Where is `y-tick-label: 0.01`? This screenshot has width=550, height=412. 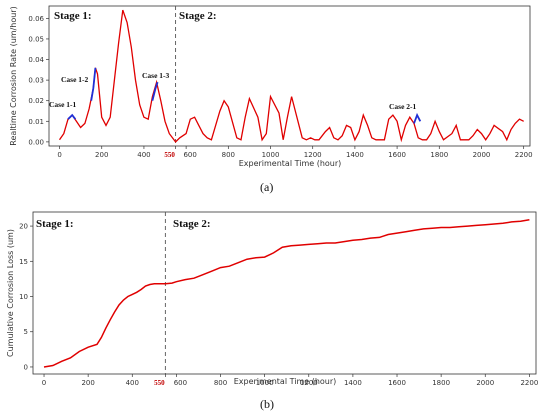
y-tick-label: 0.01 is located at coordinates (36, 122).